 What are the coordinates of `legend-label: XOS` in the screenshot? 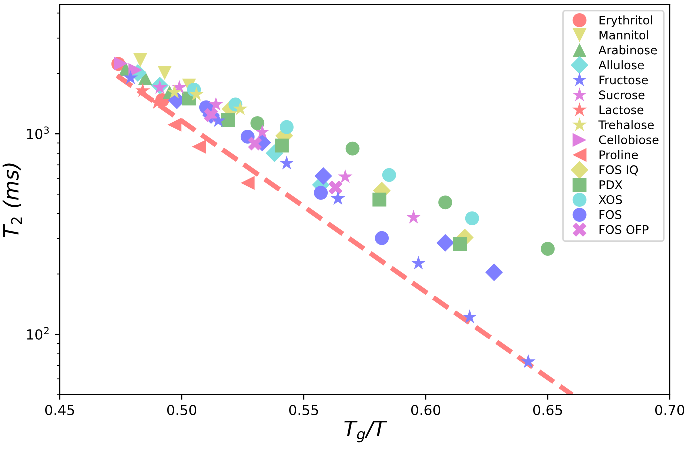 It's located at (610, 199).